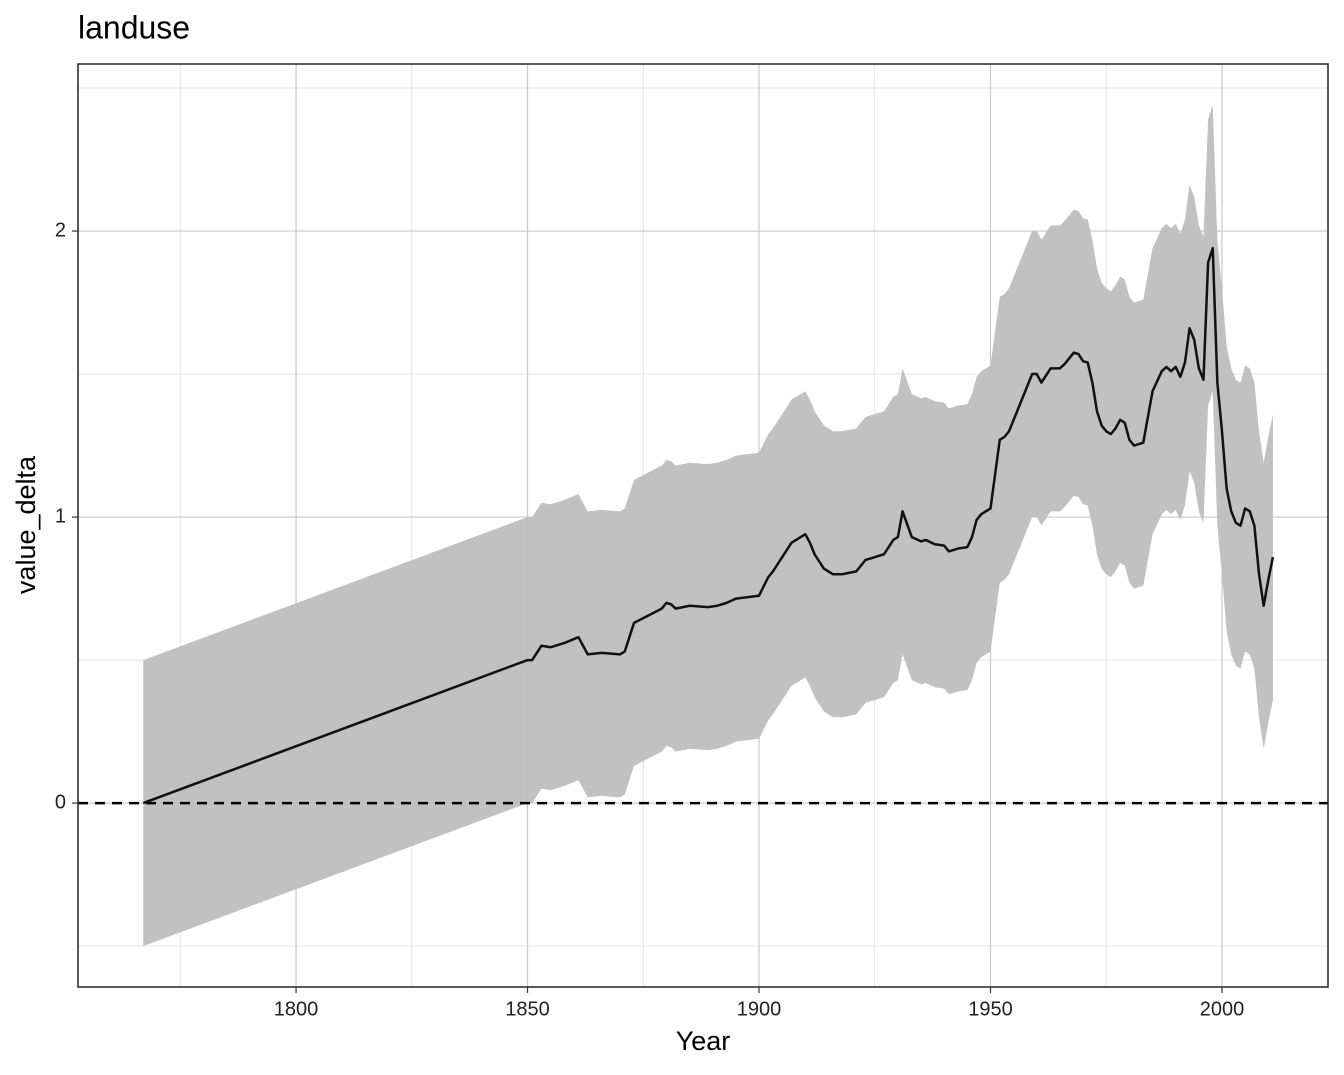 This screenshot has width=1344, height=1075. Describe the element at coordinates (990, 1009) in the screenshot. I see `x-tick-label: 1950` at that location.